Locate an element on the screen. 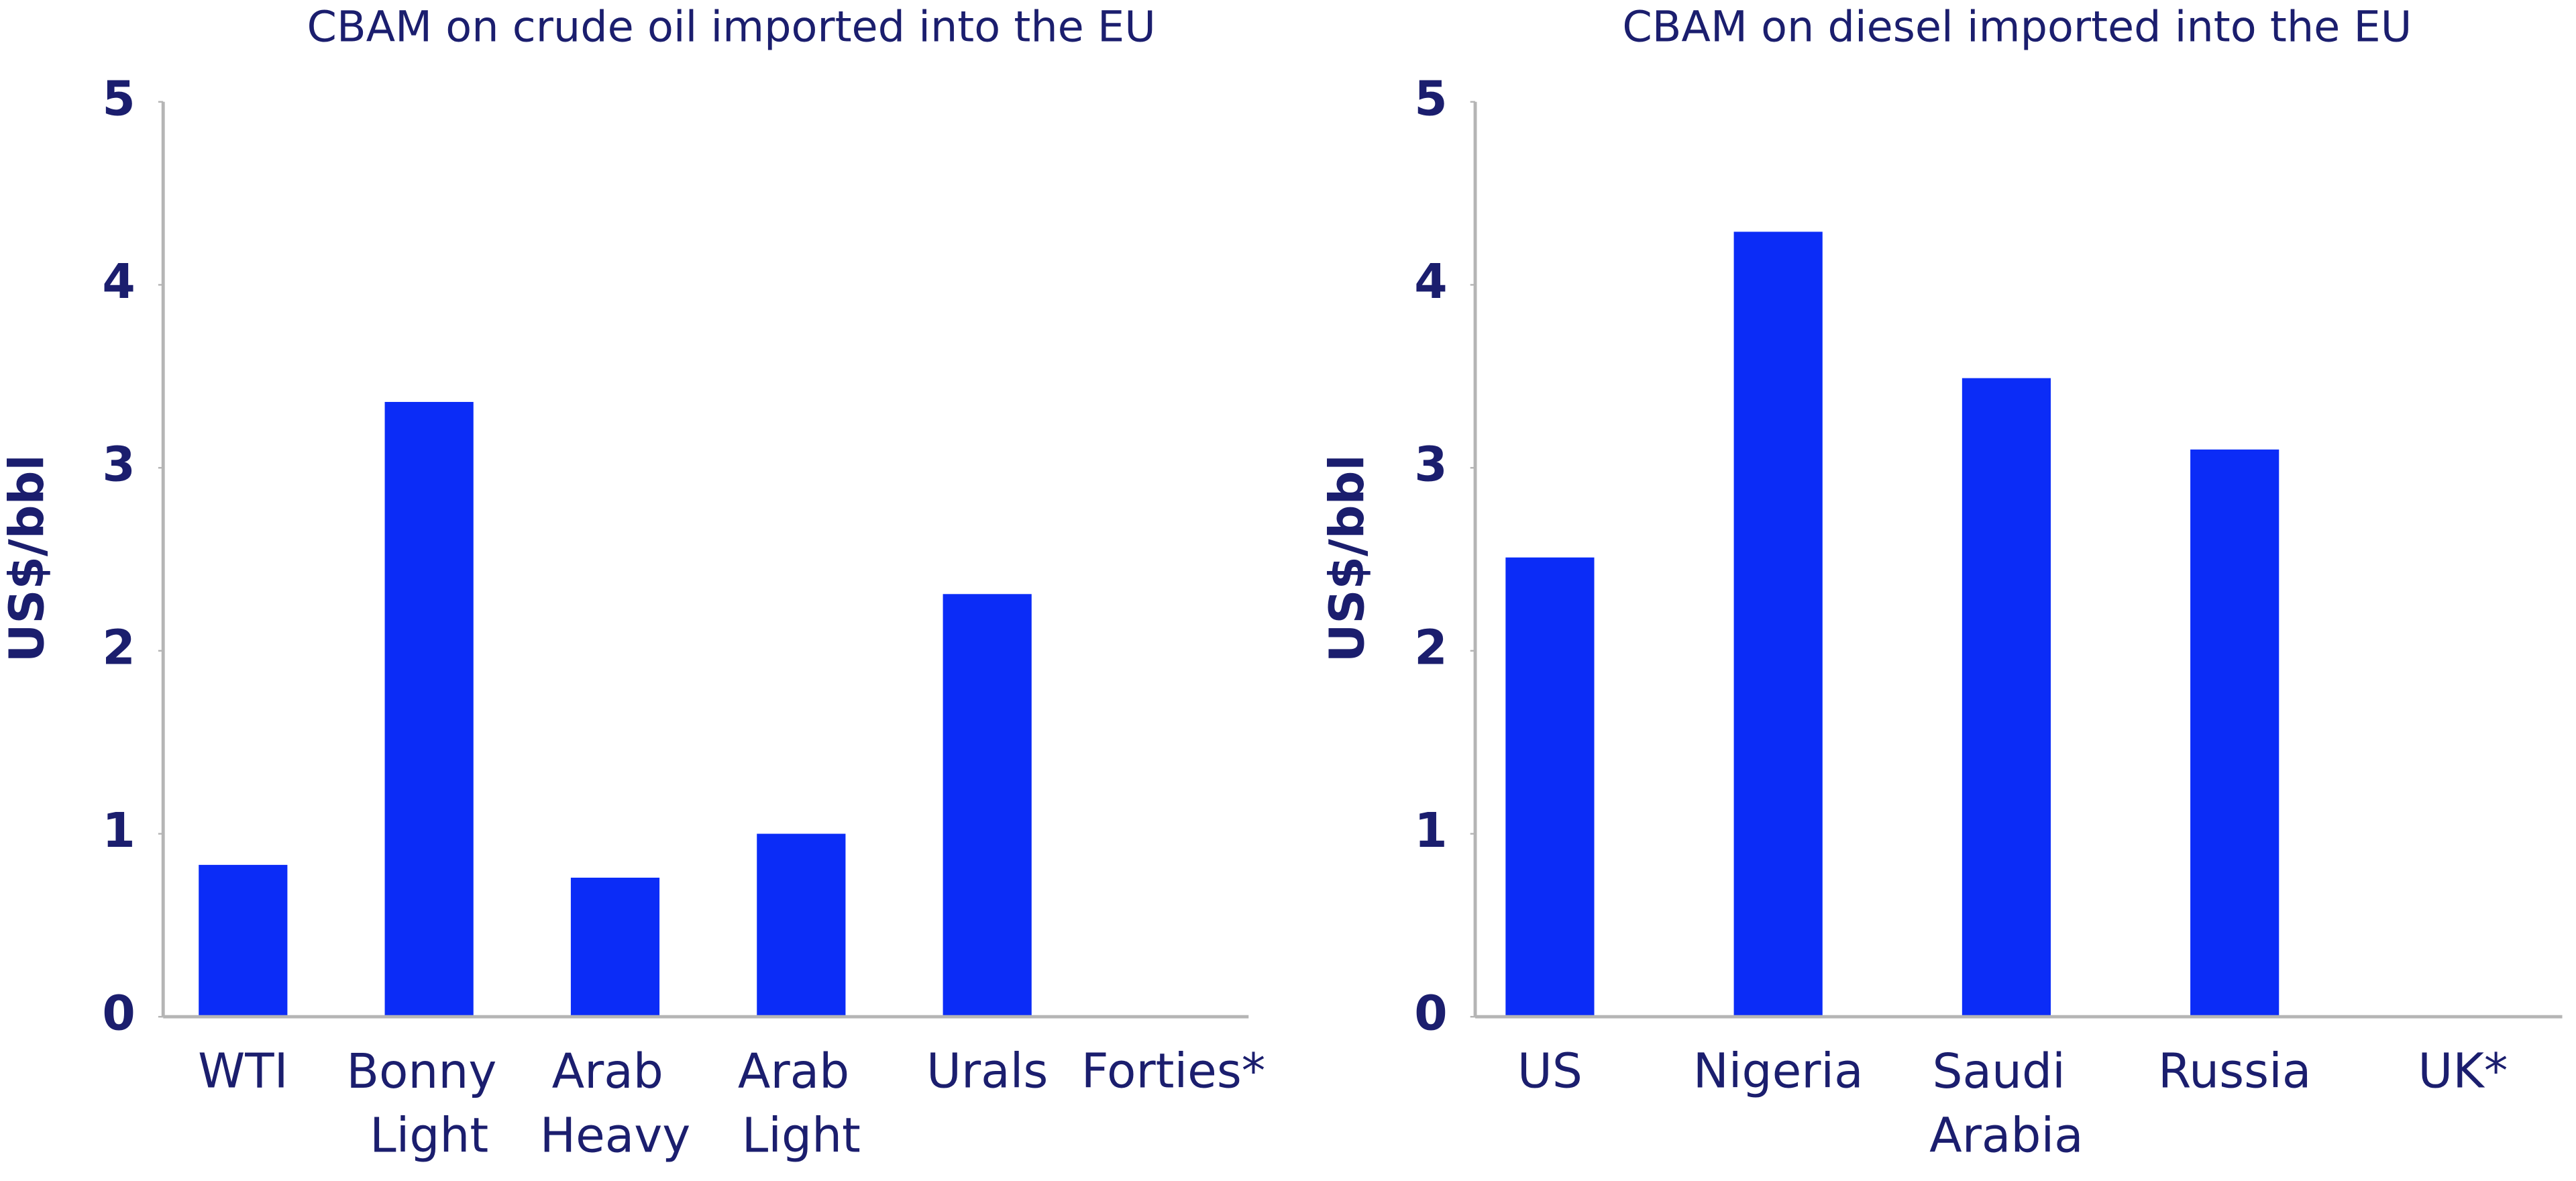 This screenshot has width=2576, height=1181. x-tick-label: Russia is located at coordinates (2234, 1071).